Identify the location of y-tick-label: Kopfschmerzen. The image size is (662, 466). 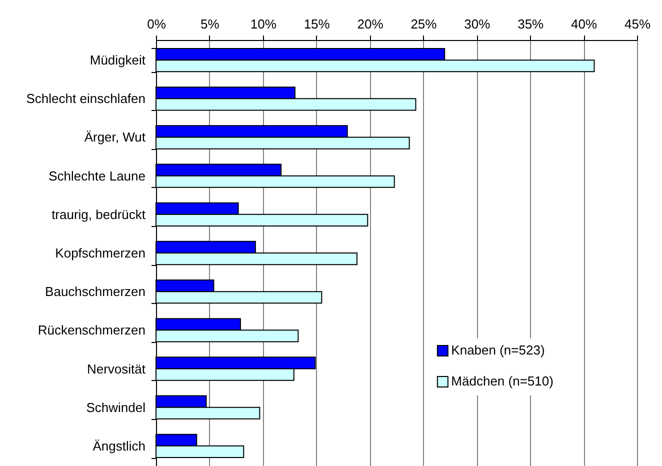
(100, 253).